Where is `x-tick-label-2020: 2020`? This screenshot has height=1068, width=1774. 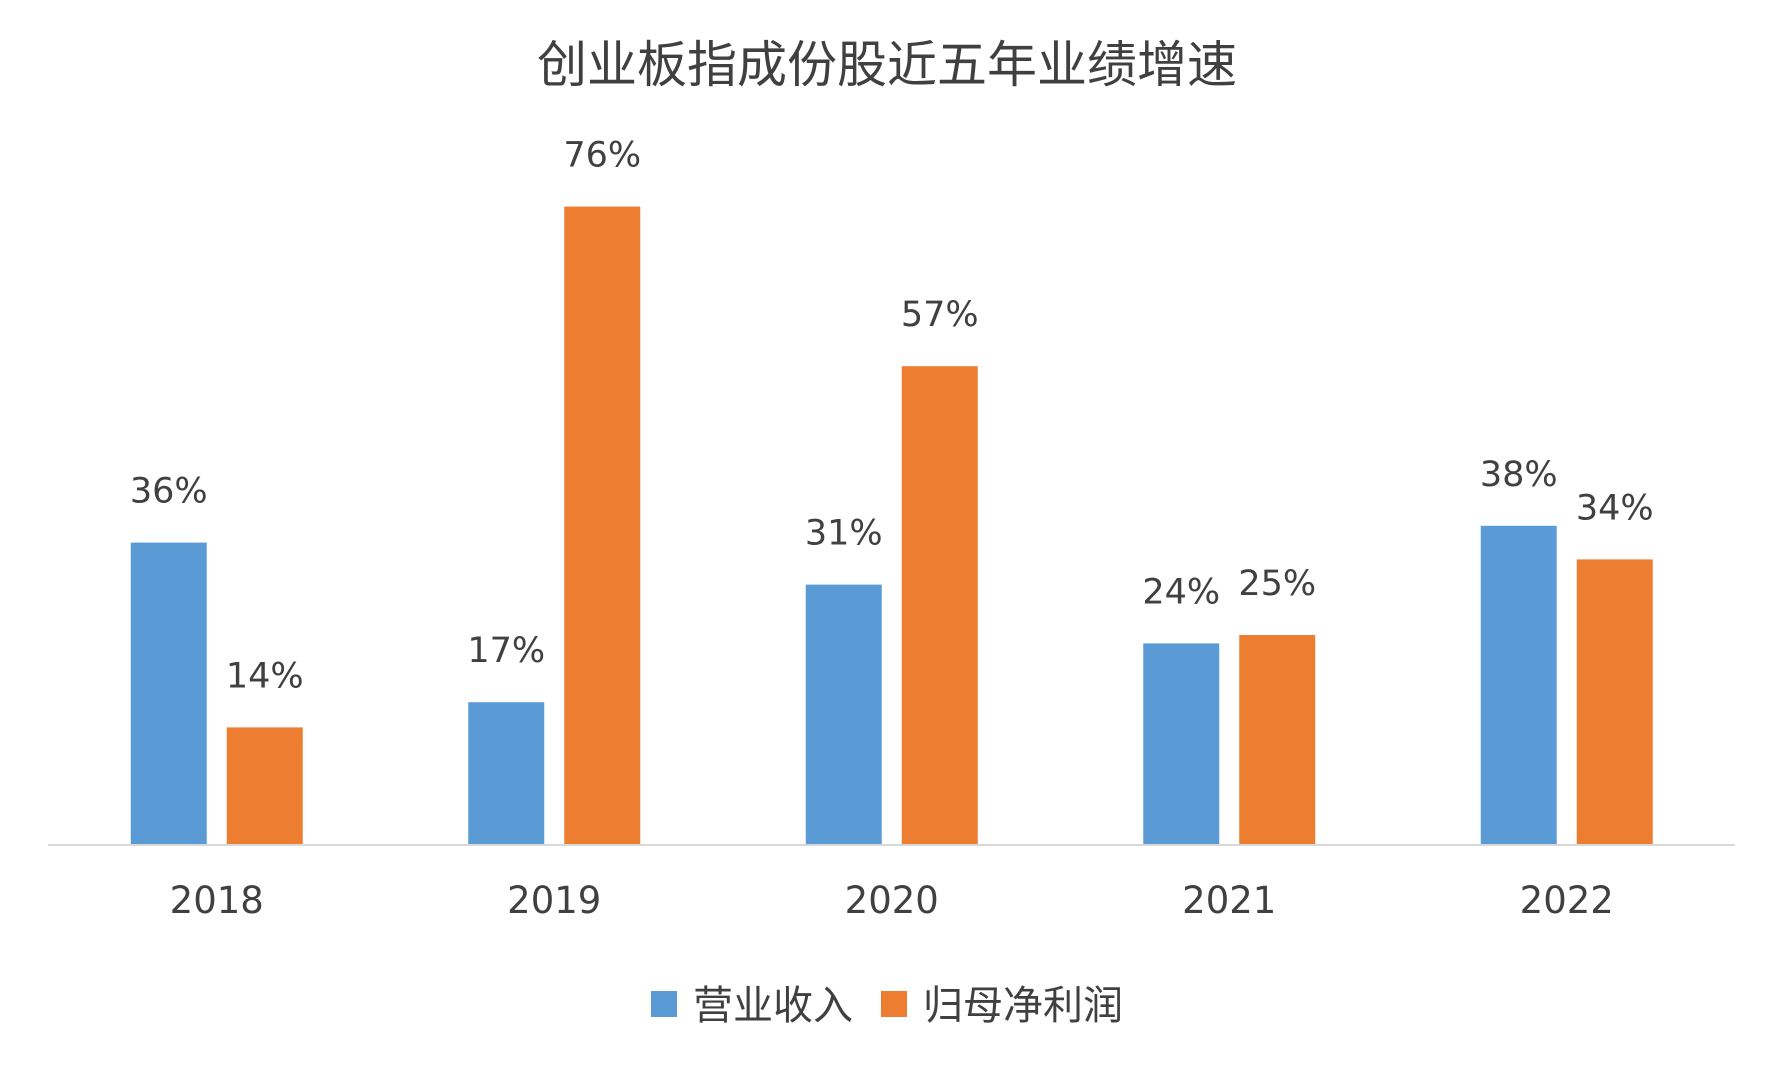 x-tick-label-2020: 2020 is located at coordinates (892, 900).